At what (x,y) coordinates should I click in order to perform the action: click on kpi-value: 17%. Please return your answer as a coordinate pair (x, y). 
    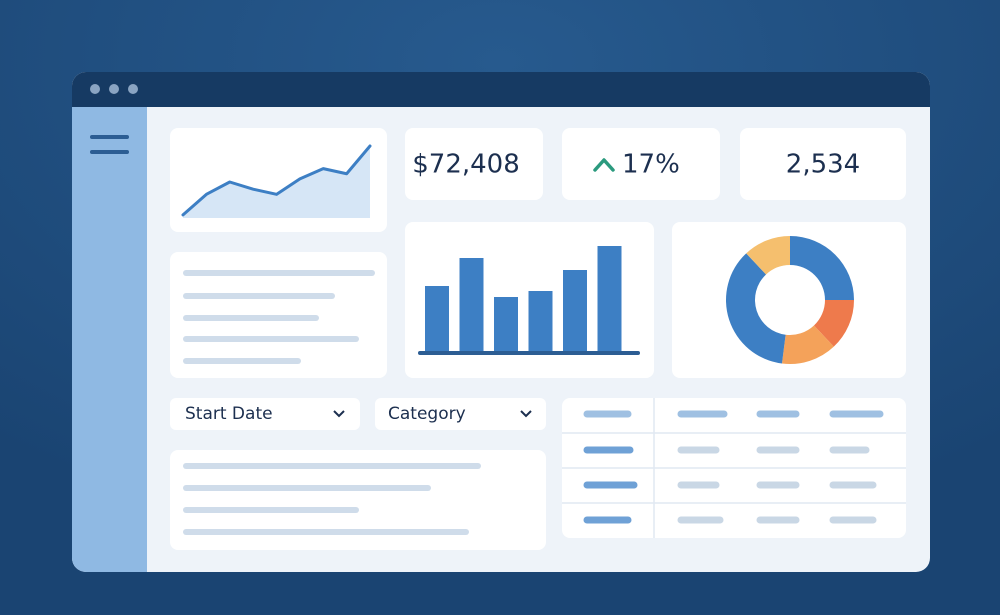
    Looking at the image, I should click on (651, 165).